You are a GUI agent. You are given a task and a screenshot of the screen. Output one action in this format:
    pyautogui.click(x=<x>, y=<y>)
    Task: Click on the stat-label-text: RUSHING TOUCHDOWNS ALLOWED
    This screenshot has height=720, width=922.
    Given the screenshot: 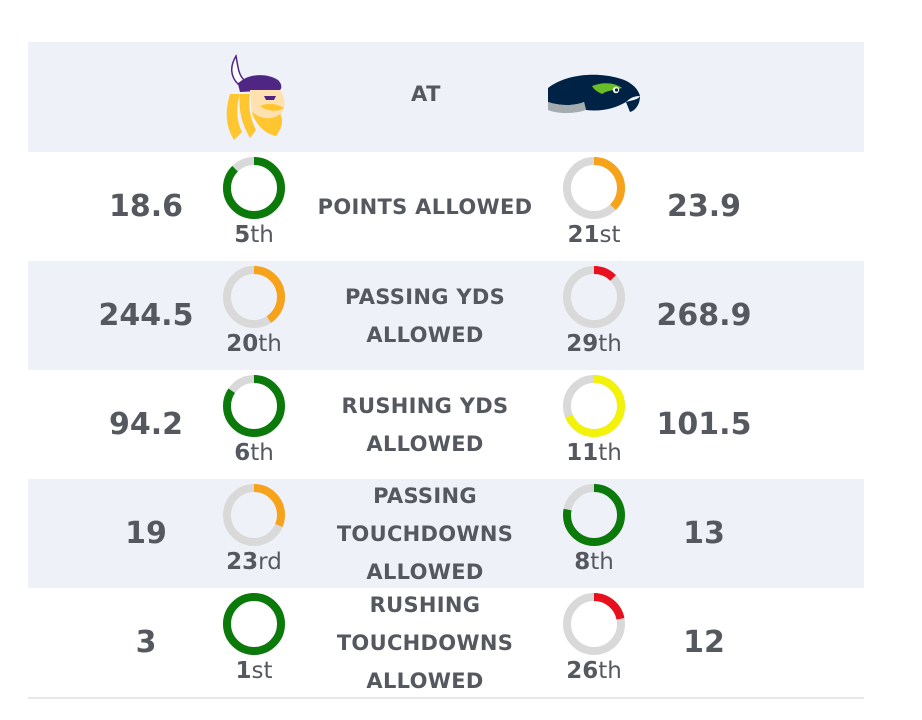 What is the action you would take?
    pyautogui.click(x=425, y=642)
    